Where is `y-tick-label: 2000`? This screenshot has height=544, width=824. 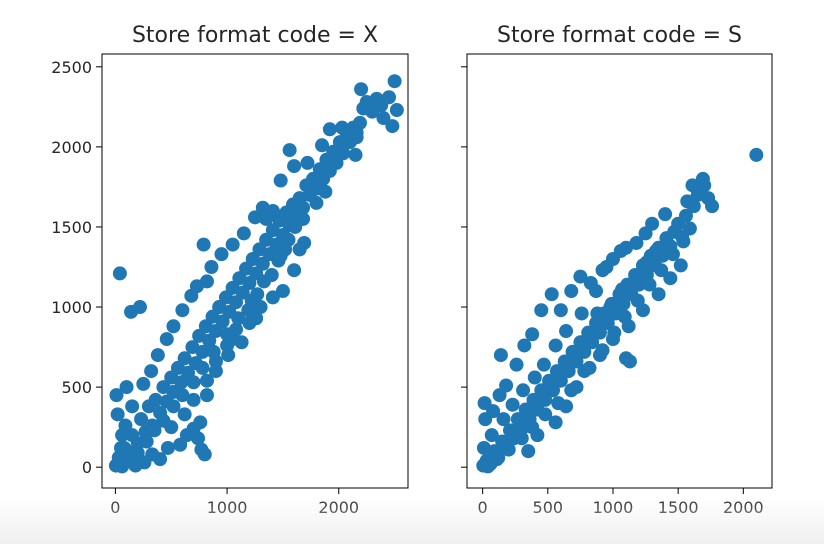
y-tick-label: 2000 is located at coordinates (71, 147).